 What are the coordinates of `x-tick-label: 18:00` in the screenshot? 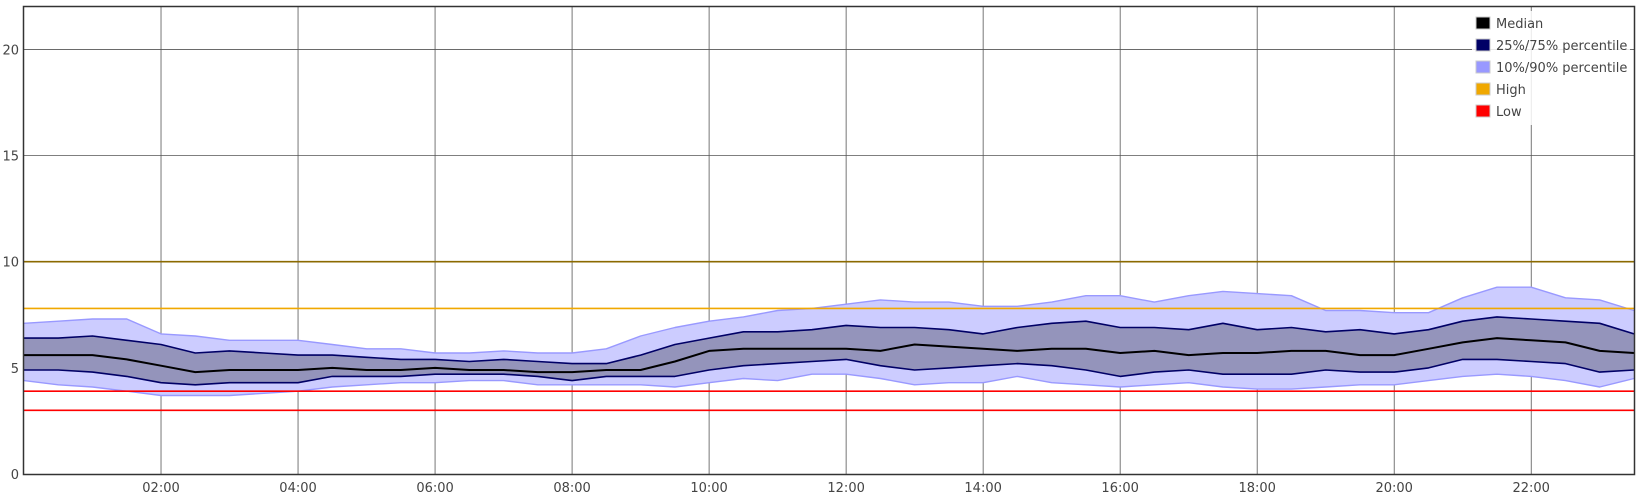 It's located at (1256, 488).